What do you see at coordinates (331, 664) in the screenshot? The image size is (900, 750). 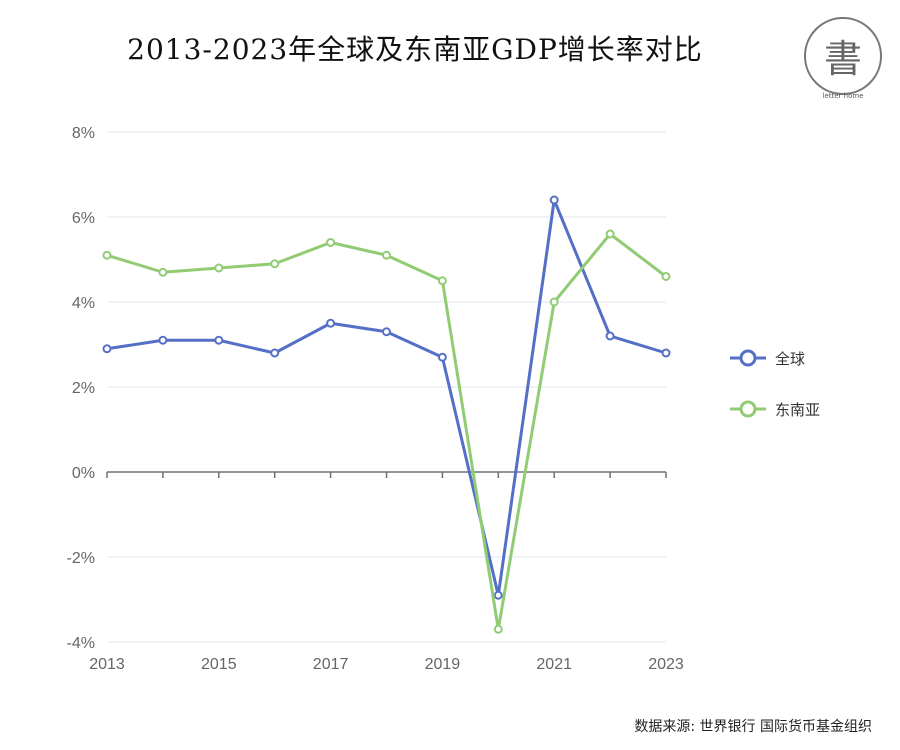 I see `x-tick-label: 2017` at bounding box center [331, 664].